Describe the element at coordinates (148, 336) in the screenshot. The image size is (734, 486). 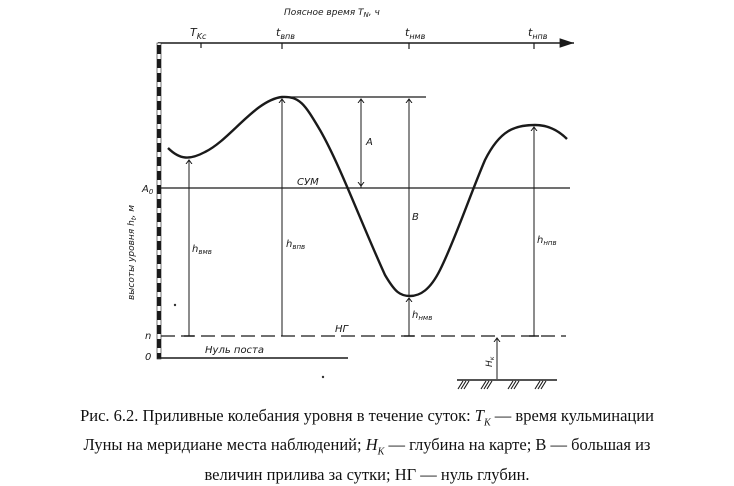
I see `y-tick-n: n` at that location.